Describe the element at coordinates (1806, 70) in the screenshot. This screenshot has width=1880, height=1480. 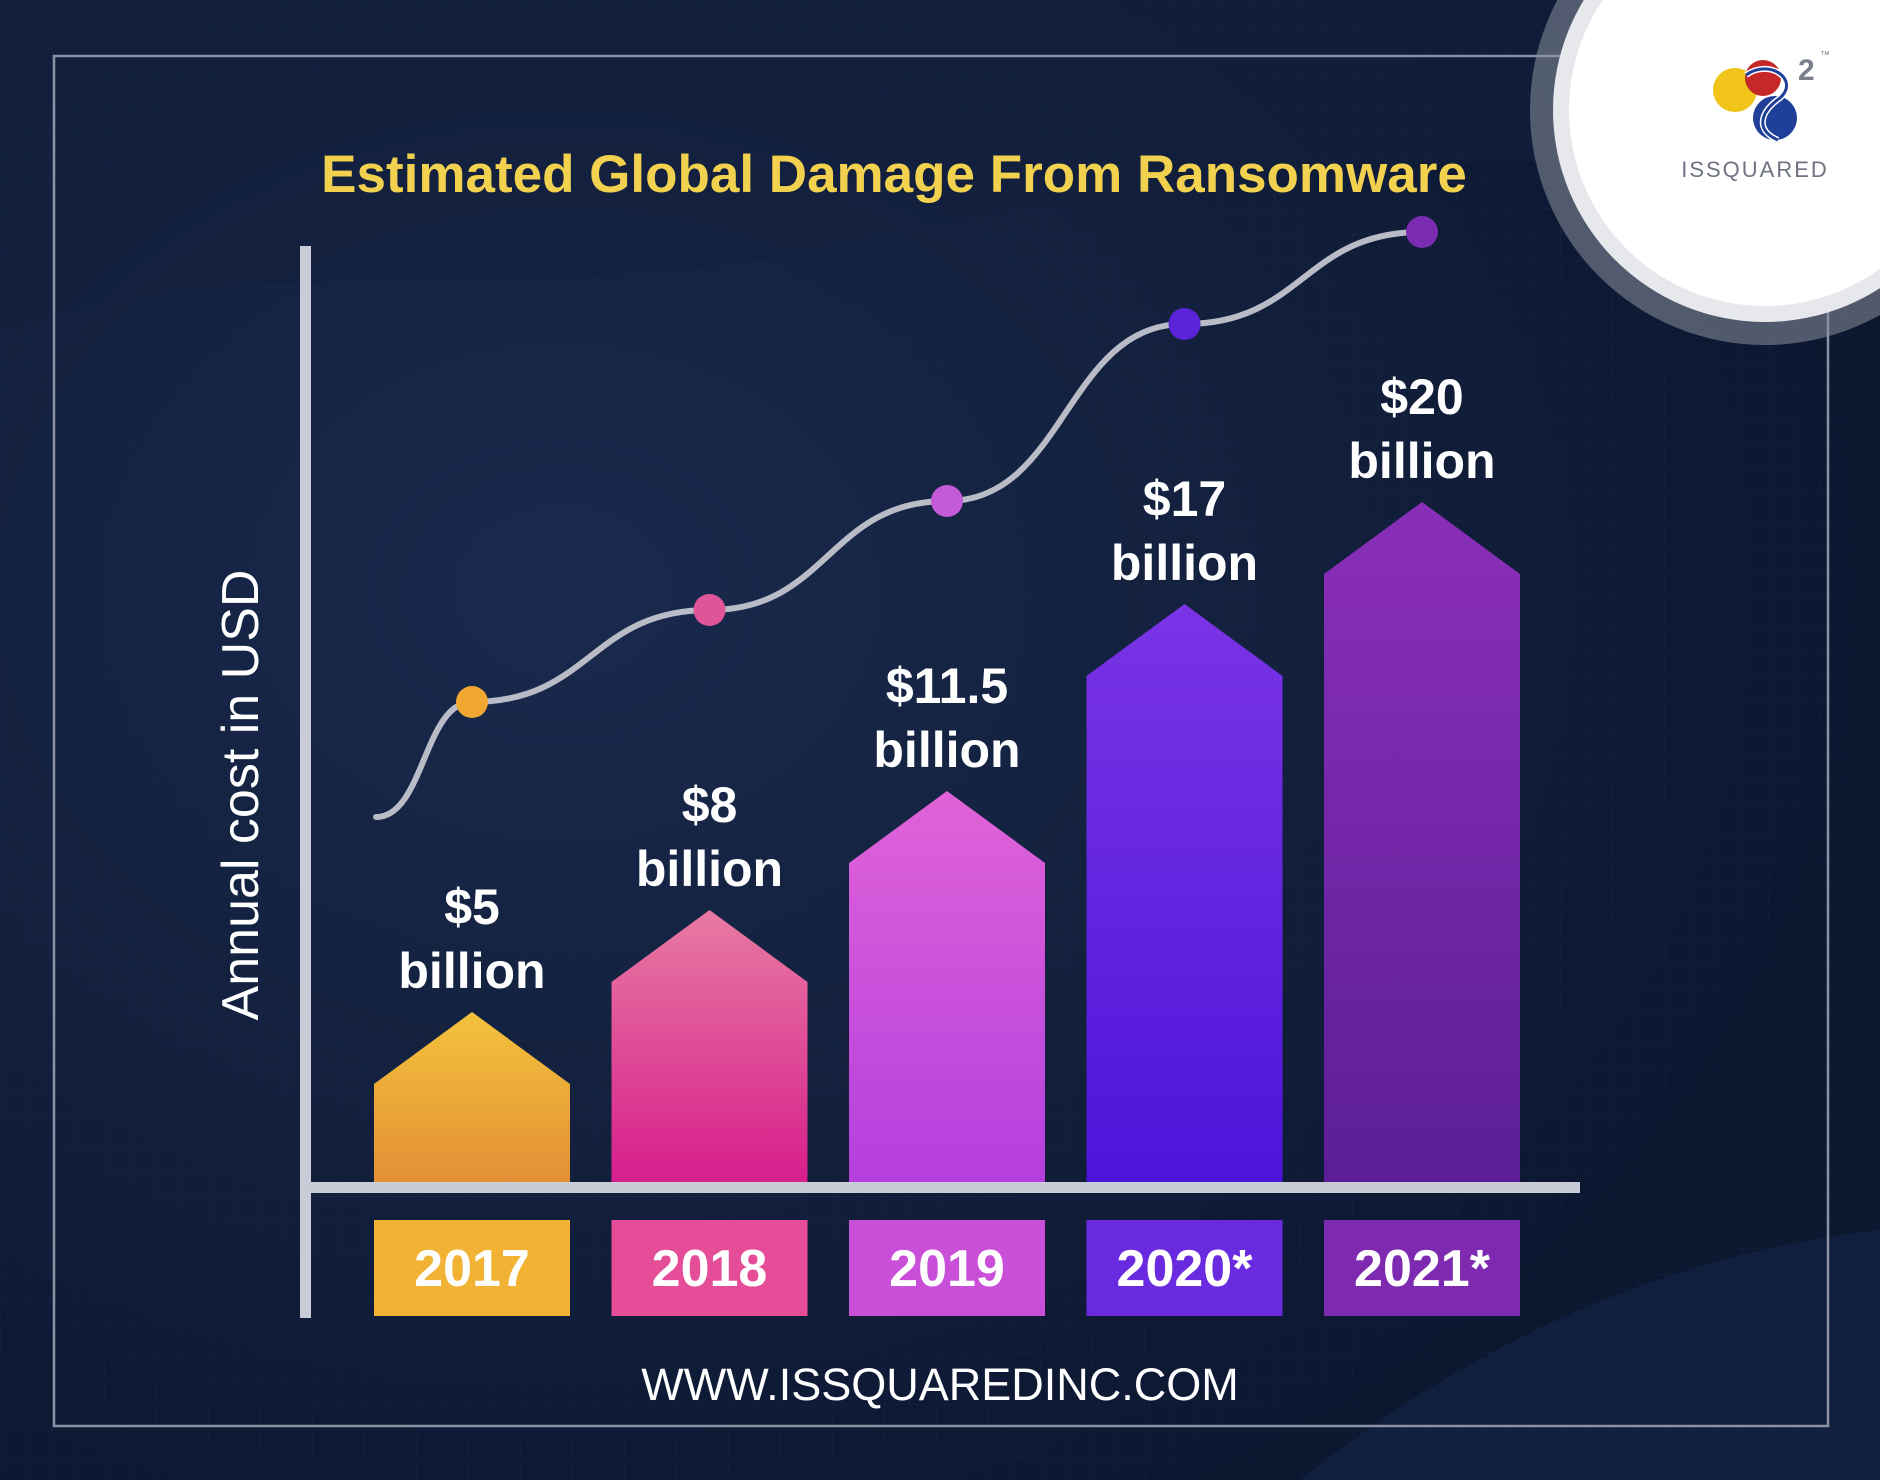
I see `logo-superscript: 2` at that location.